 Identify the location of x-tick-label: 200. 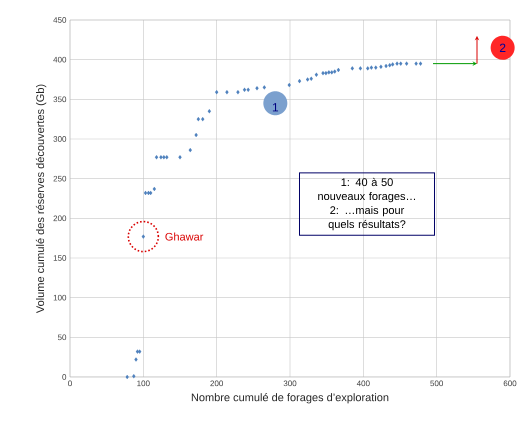
(217, 383).